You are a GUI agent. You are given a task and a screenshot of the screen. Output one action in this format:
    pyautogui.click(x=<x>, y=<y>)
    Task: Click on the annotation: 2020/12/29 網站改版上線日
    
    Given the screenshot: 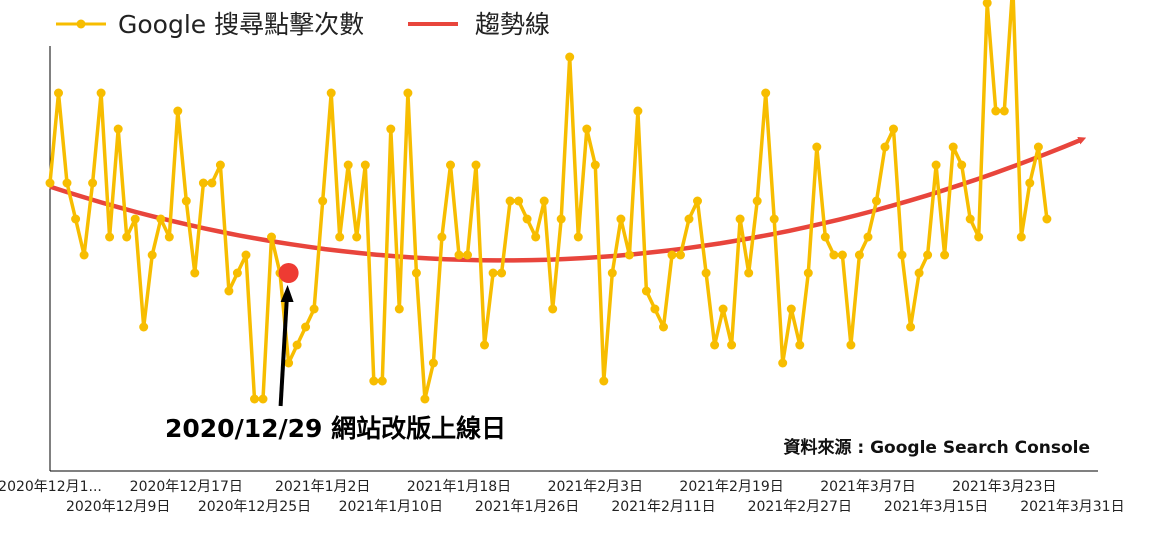 What is the action you would take?
    pyautogui.click(x=335, y=353)
    